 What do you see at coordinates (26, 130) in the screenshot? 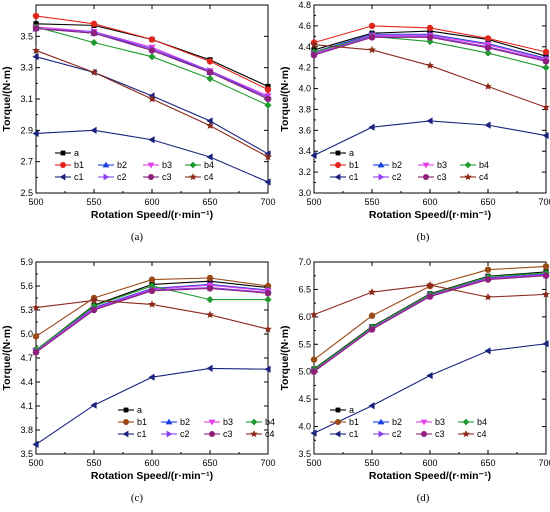
I see `y-tick-label: 2.9` at bounding box center [26, 130].